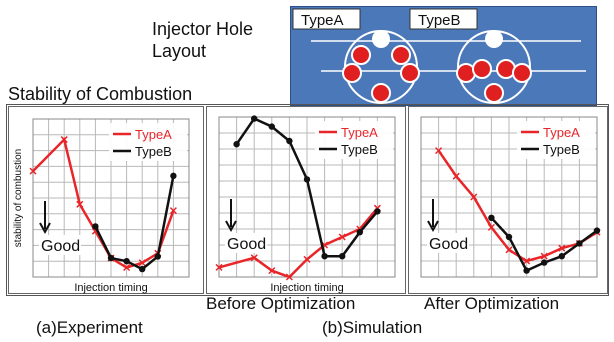 Image resolution: width=614 pixels, height=342 pixels. I want to click on typeA-layout-label: TypeA, so click(322, 20).